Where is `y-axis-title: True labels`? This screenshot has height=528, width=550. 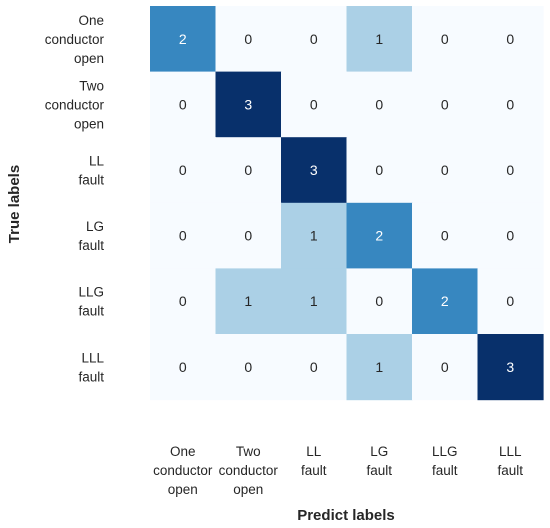
y-axis-title: True labels is located at coordinates (14, 204).